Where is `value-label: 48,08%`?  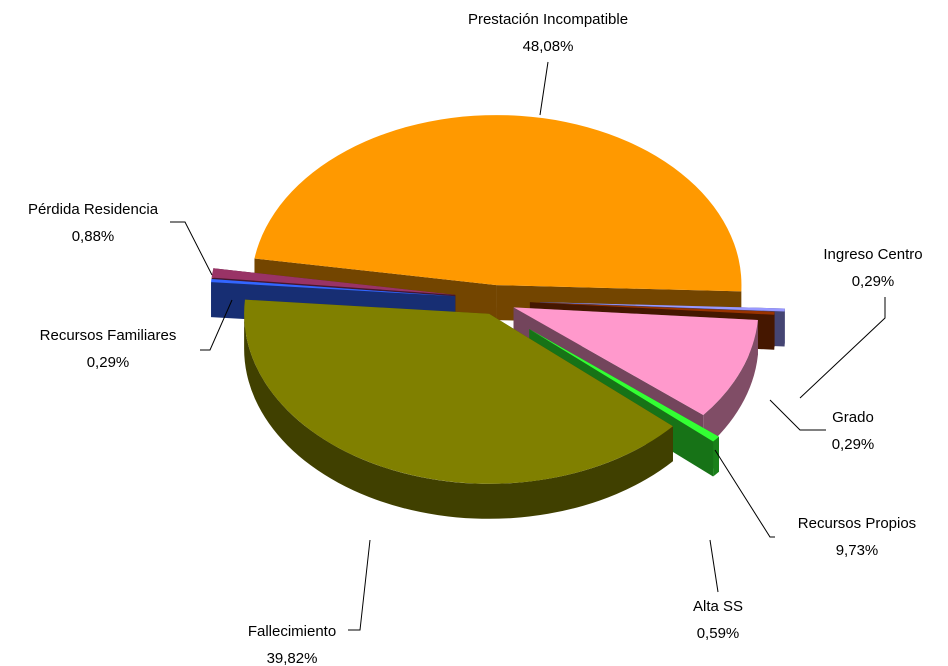
value-label: 48,08% is located at coordinates (548, 46).